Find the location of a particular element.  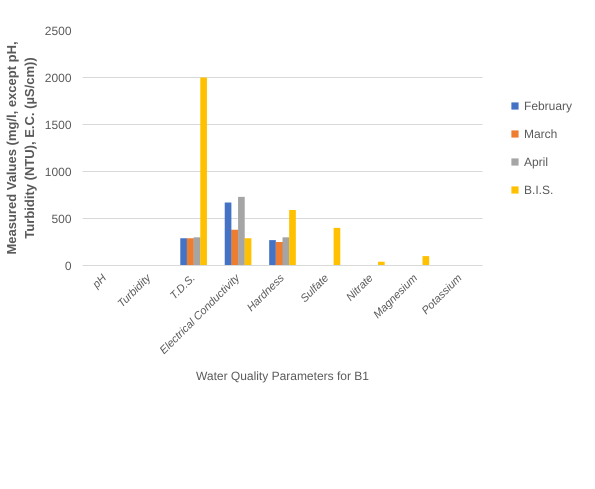

y-tick-label: 500 is located at coordinates (61, 219).